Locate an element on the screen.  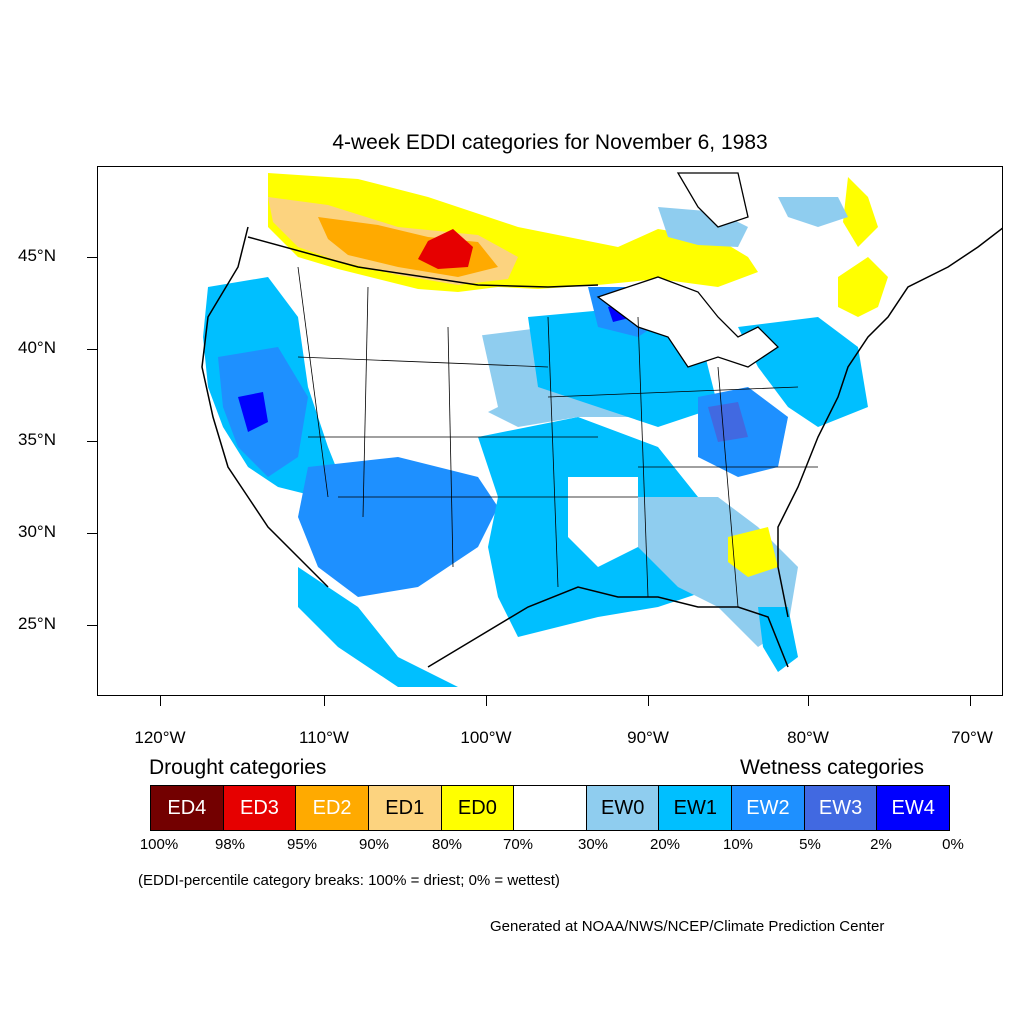
region-plains-white is located at coordinates (603, 522).